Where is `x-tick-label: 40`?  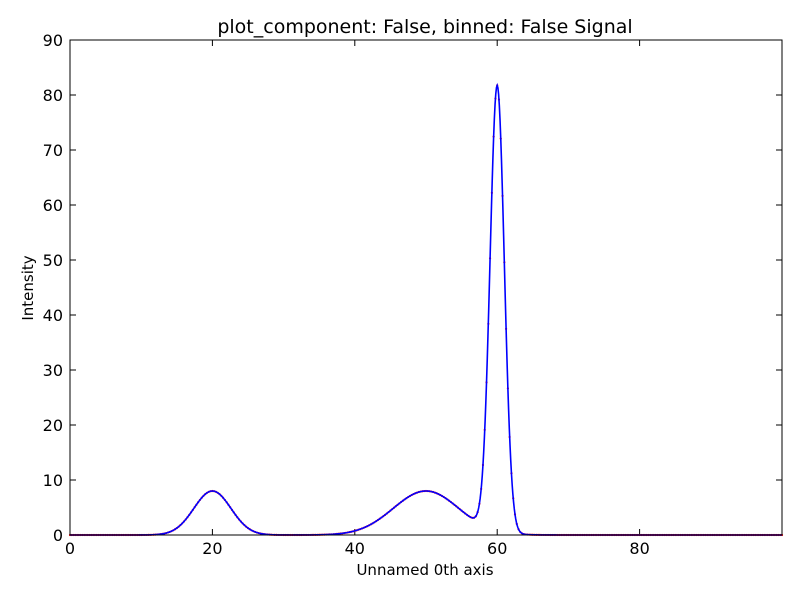
x-tick-label: 40 is located at coordinates (355, 548).